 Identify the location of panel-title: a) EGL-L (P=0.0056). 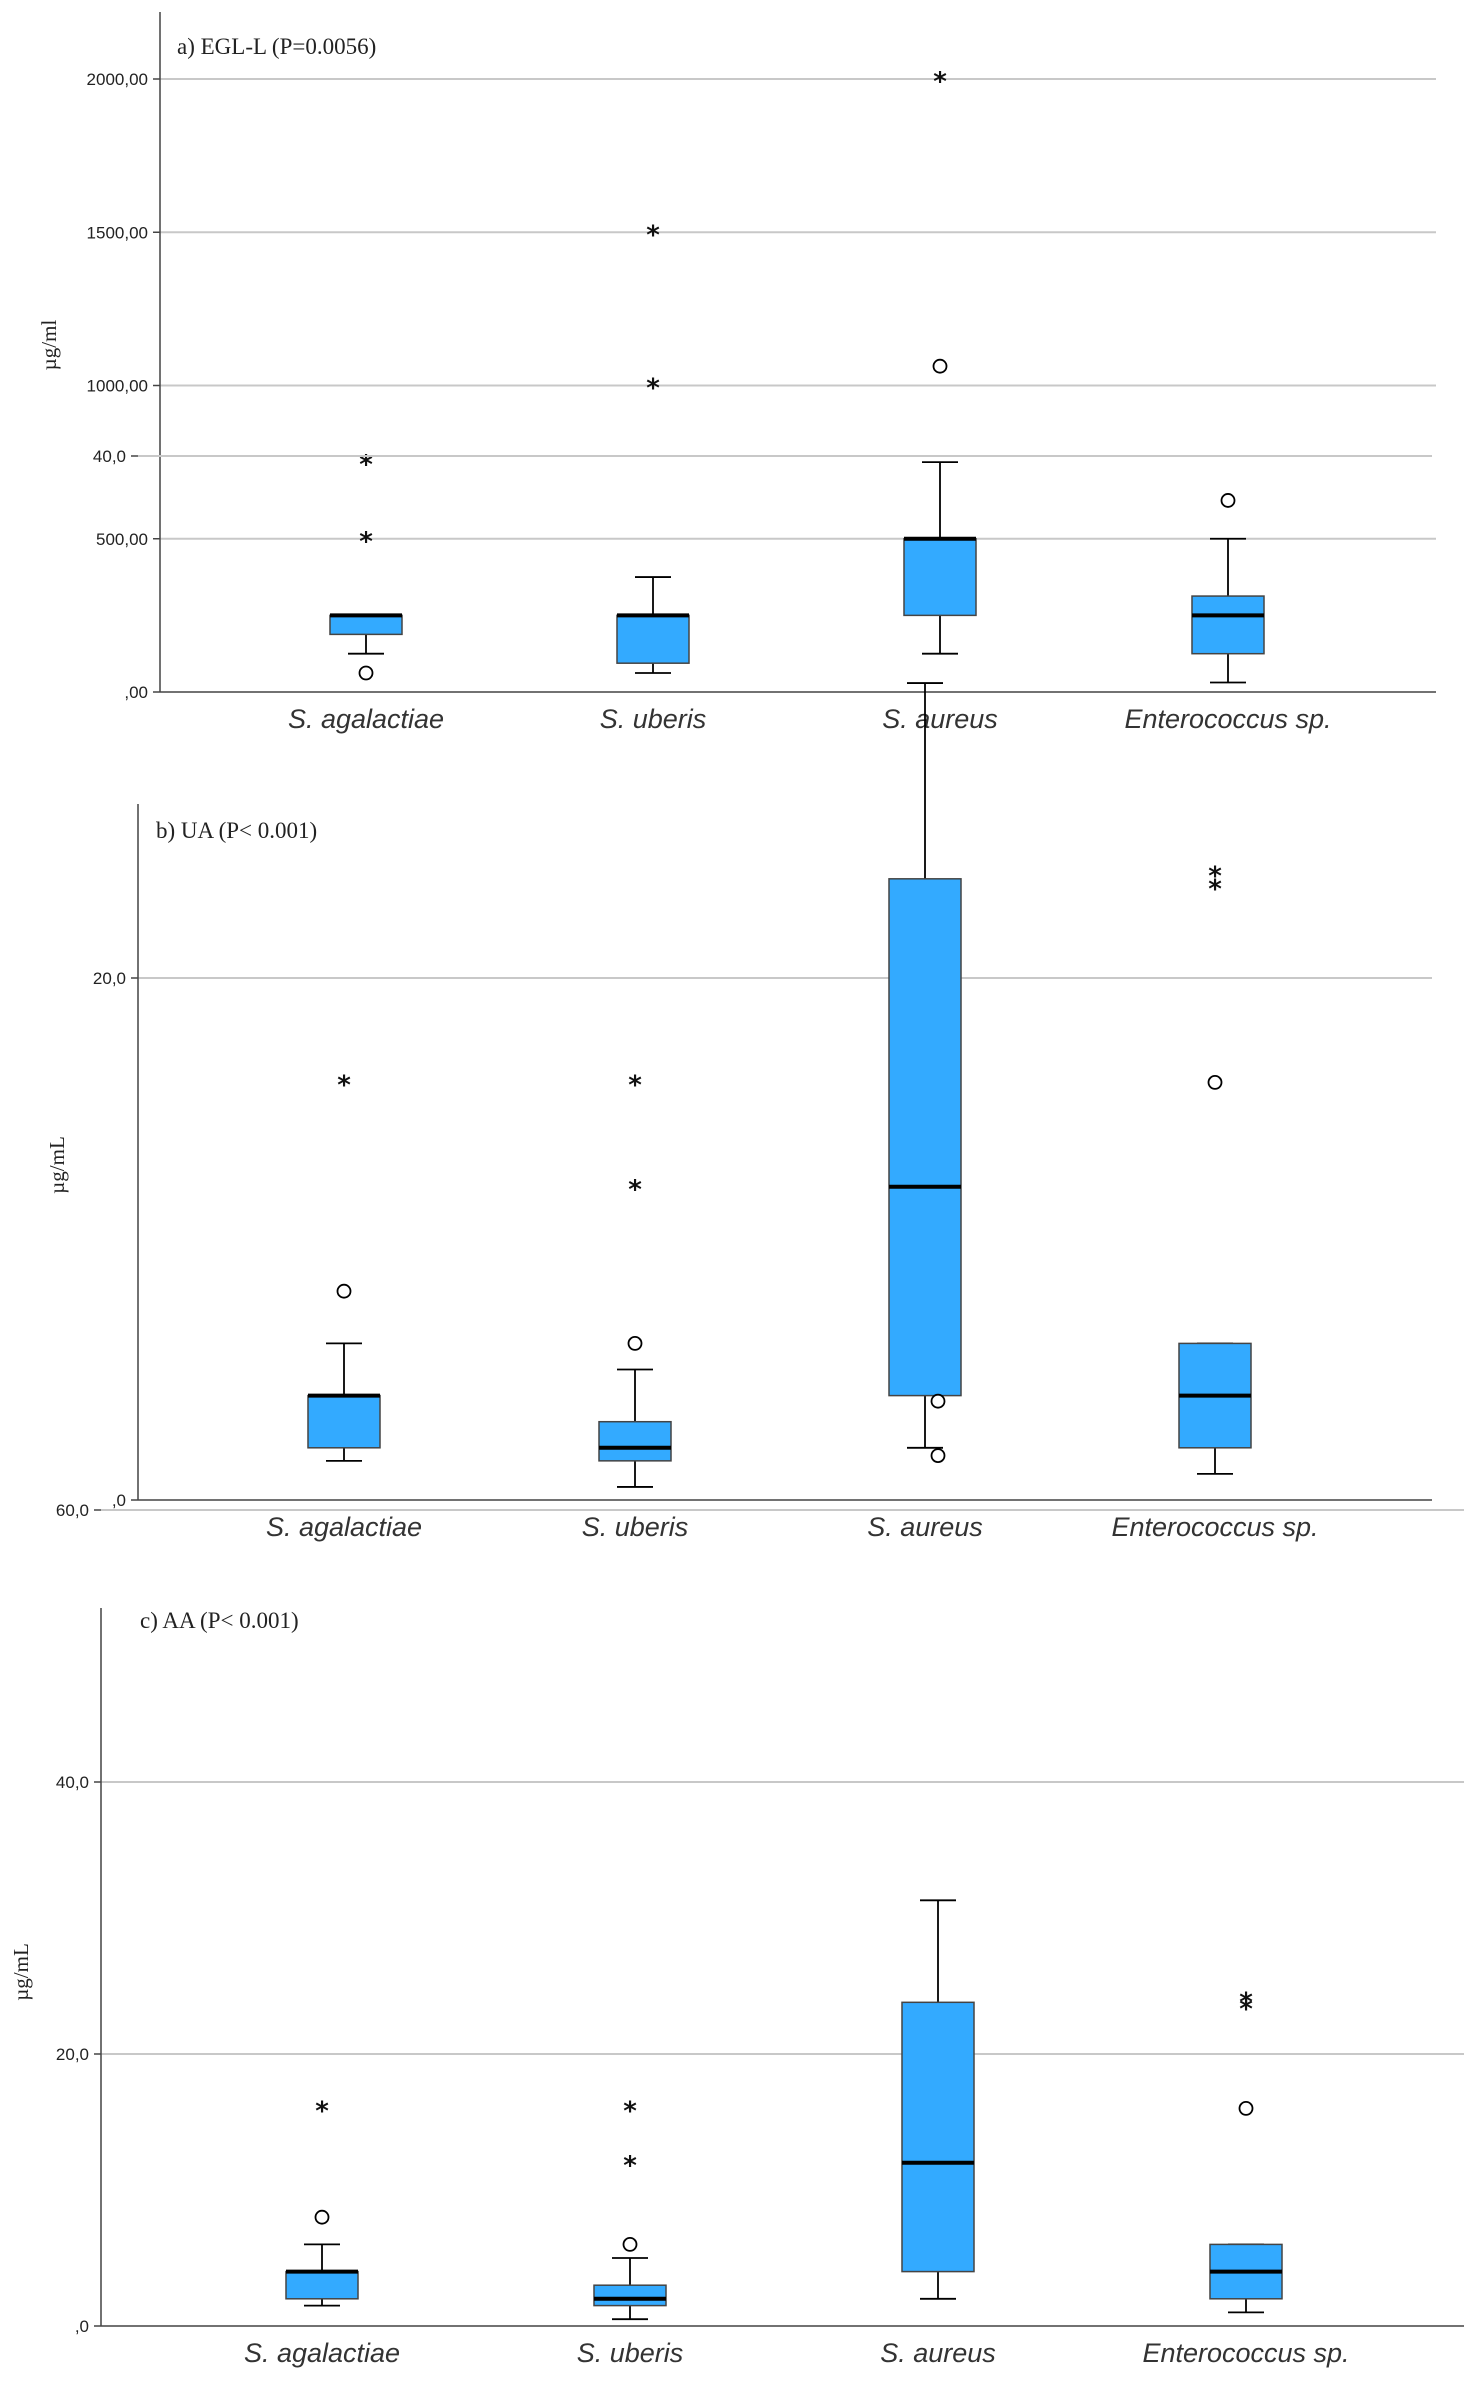
(276, 46).